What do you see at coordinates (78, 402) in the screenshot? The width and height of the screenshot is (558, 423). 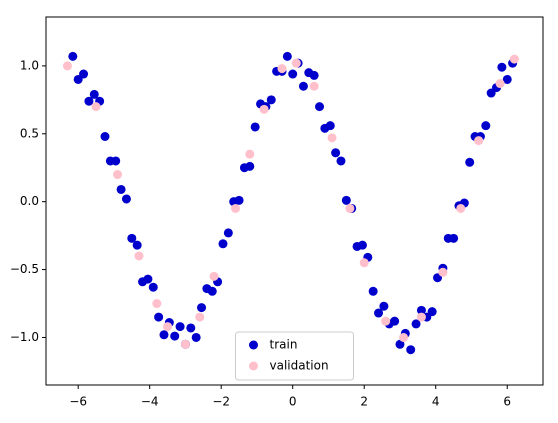 I see `x-tick-label: −6` at bounding box center [78, 402].